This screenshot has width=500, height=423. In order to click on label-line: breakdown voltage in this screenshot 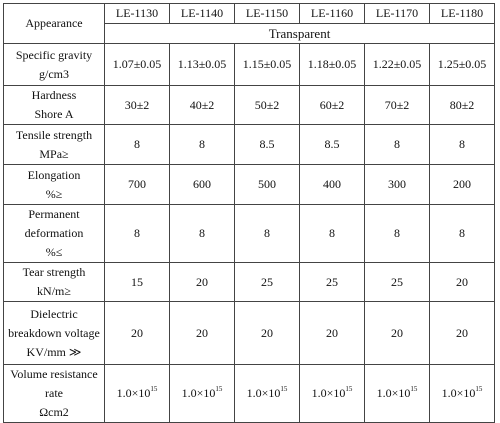, I will do `click(54, 332)`.